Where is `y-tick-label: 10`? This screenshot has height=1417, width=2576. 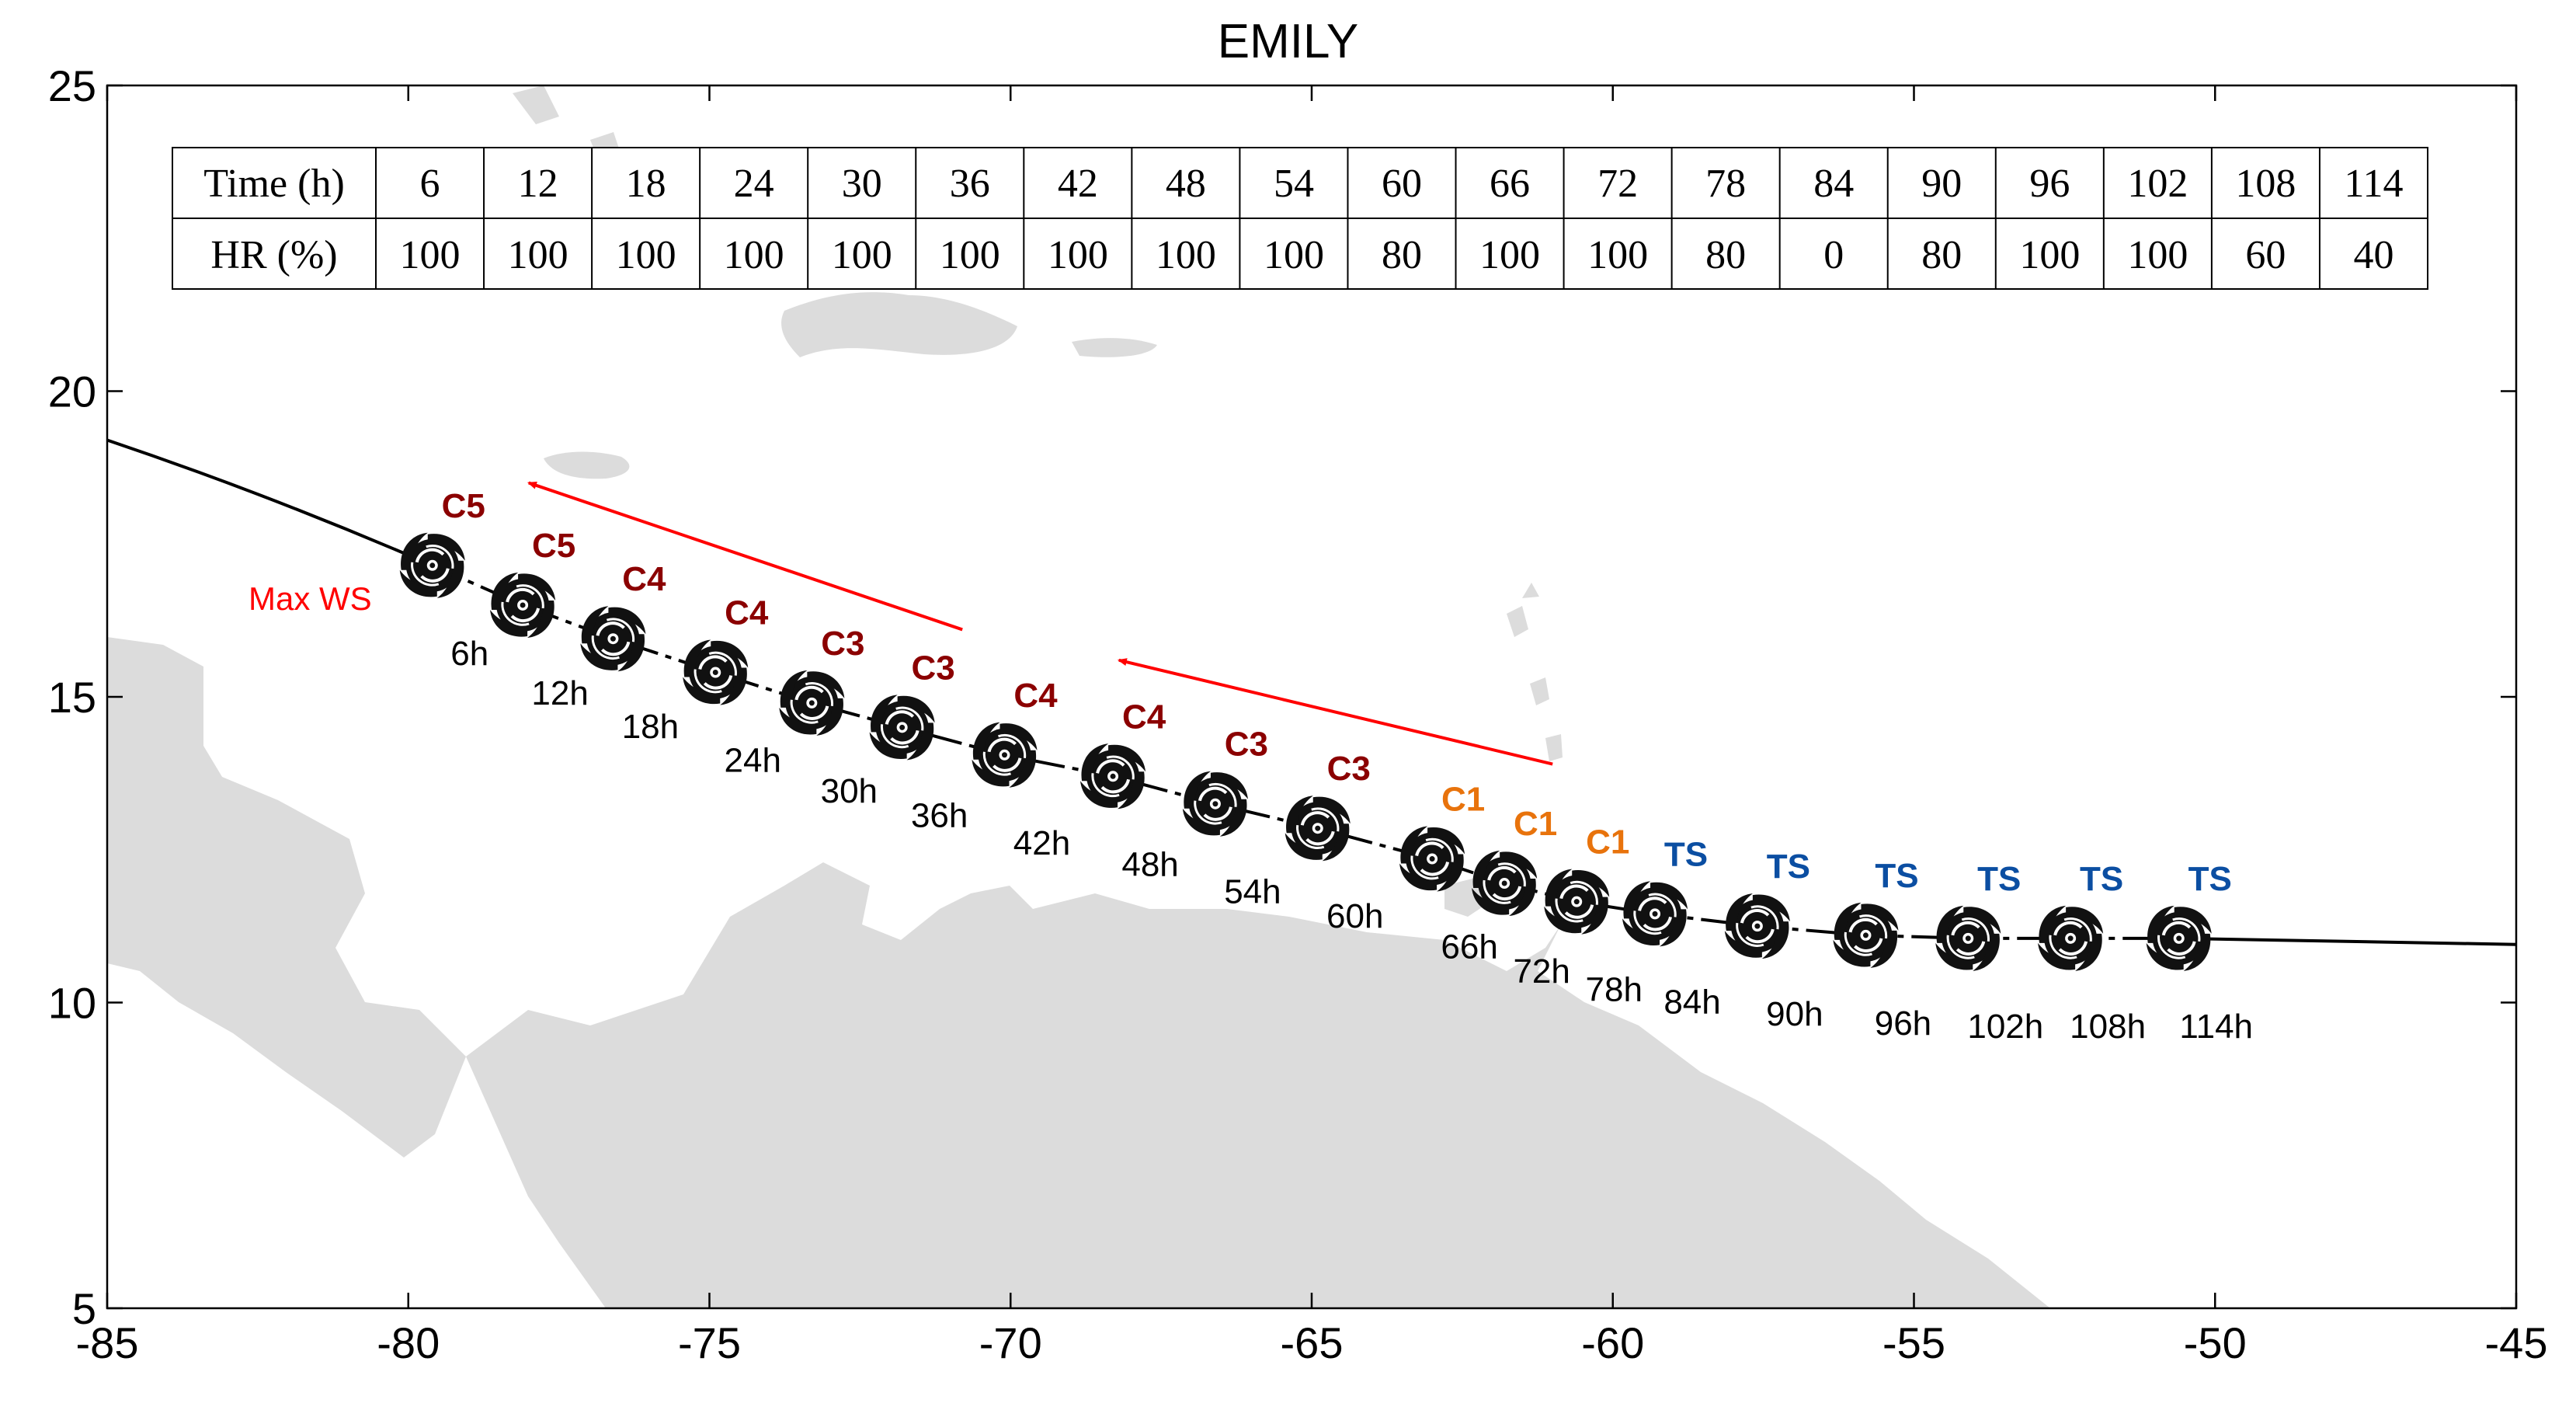 y-tick-label: 10 is located at coordinates (72, 1003).